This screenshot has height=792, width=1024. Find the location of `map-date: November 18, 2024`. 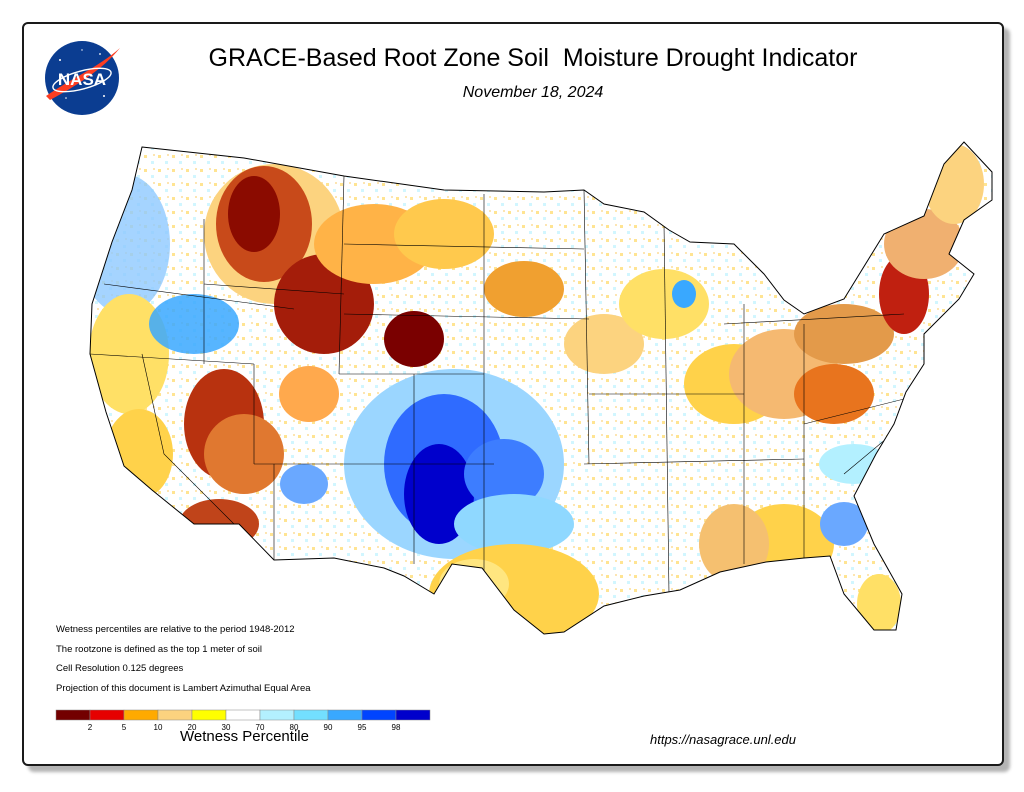

map-date: November 18, 2024 is located at coordinates (533, 92).